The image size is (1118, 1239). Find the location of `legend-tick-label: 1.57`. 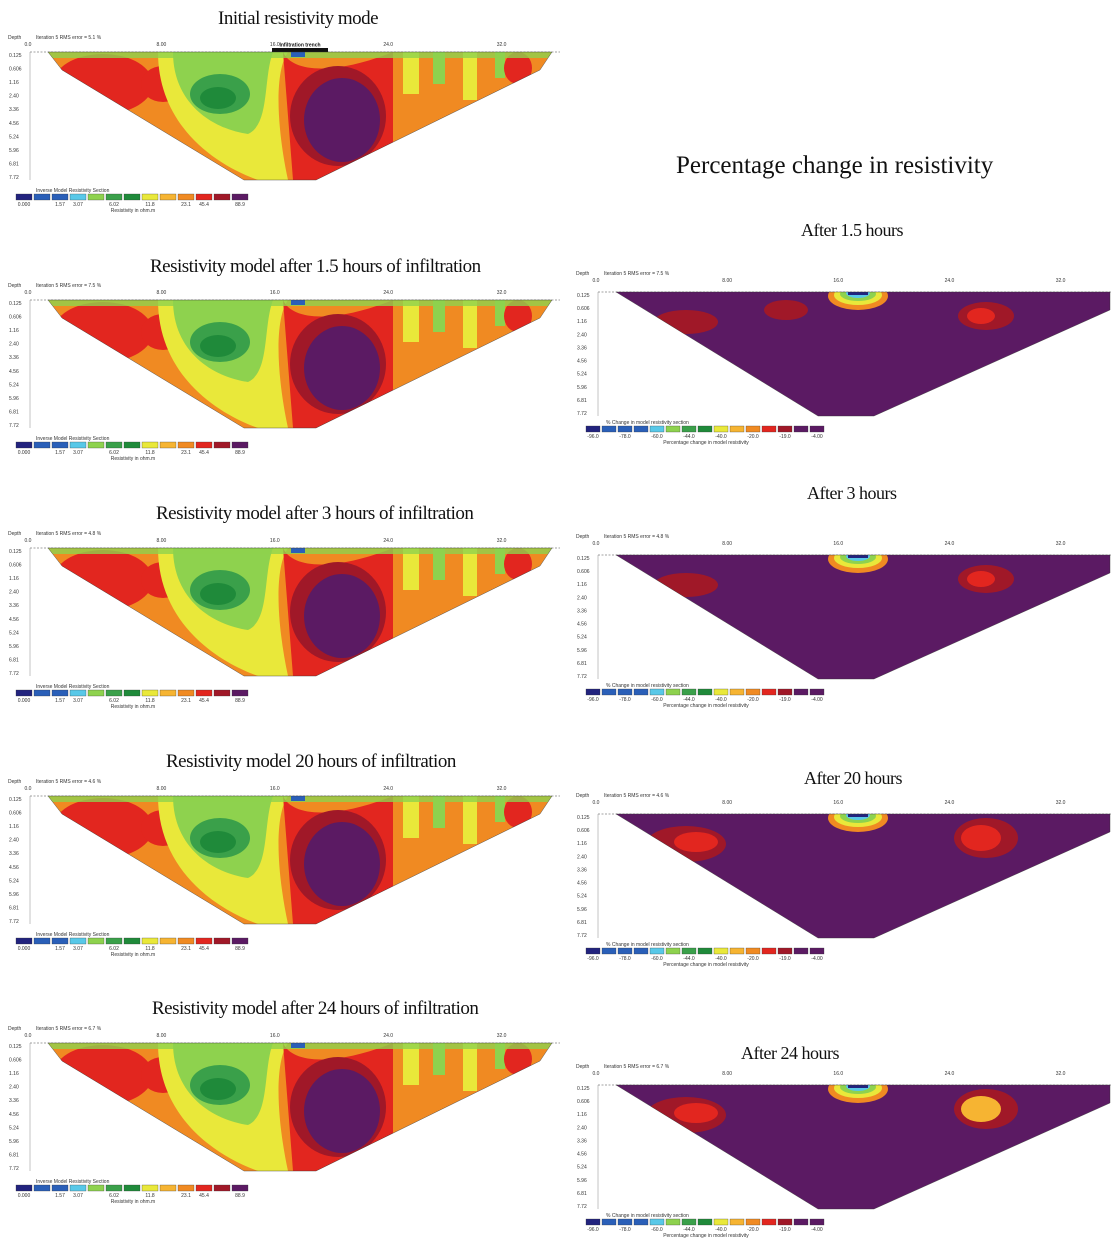

legend-tick-label: 1.57 is located at coordinates (60, 453).